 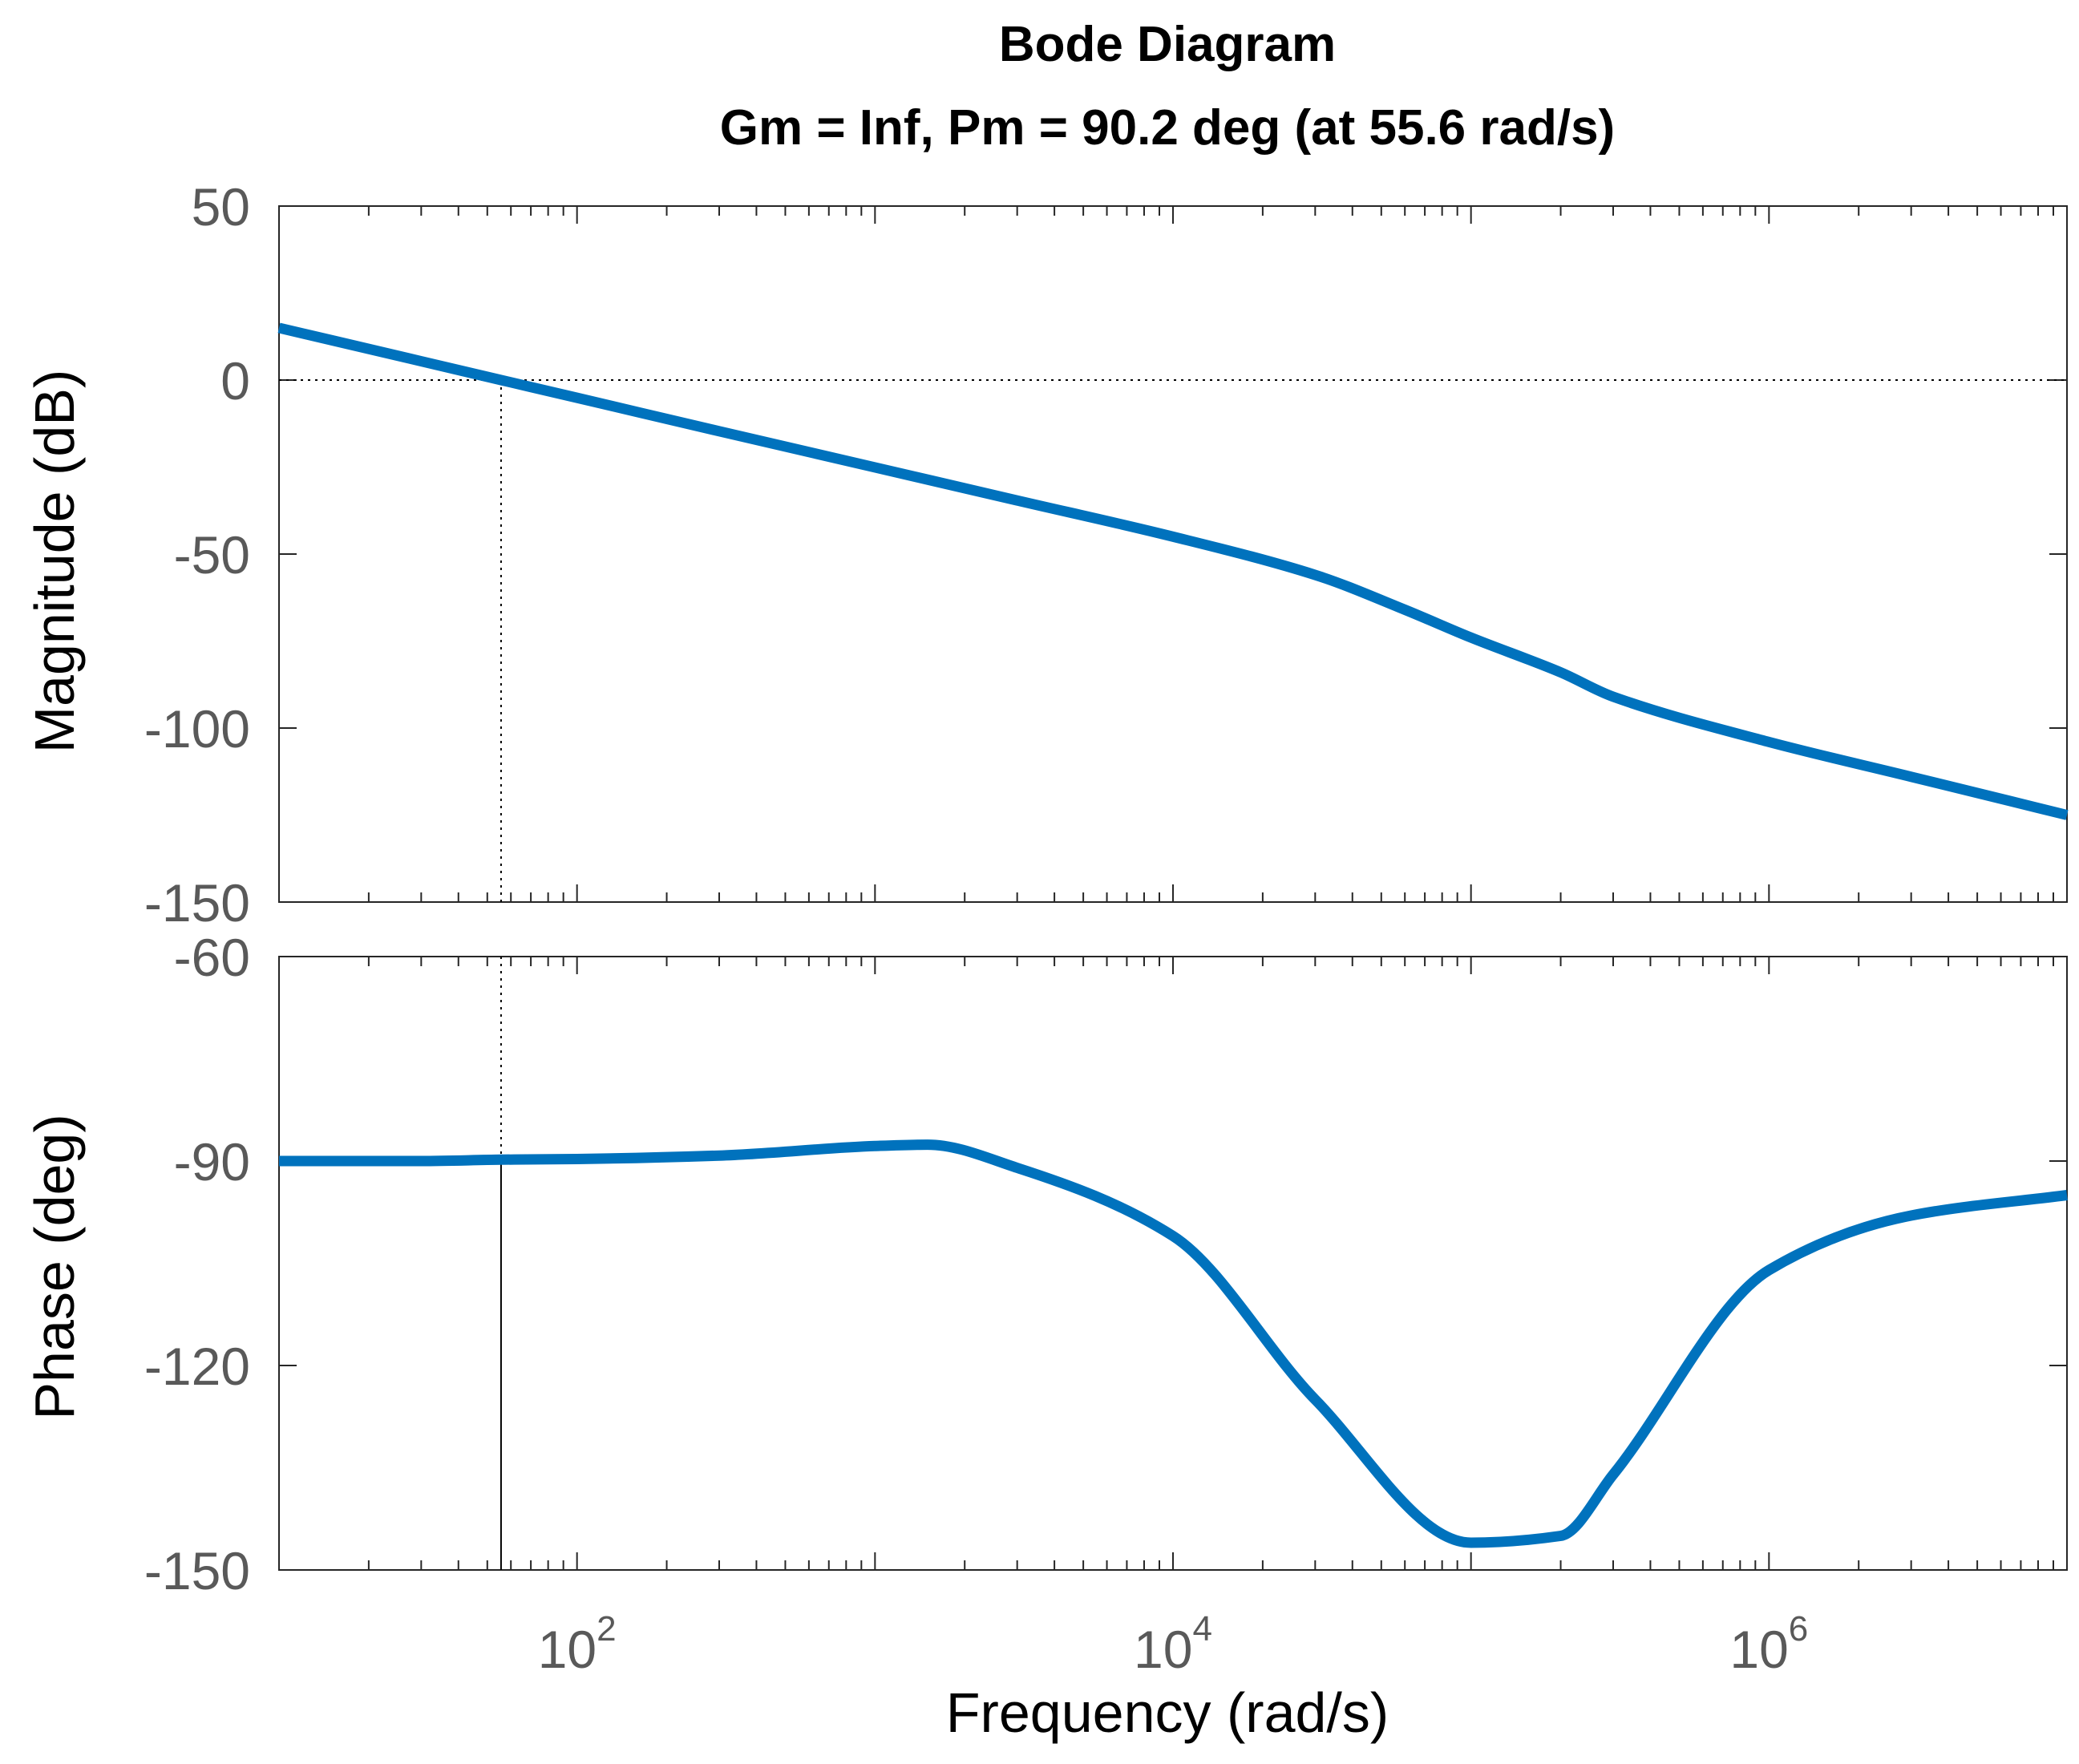 What do you see at coordinates (1768, 1644) in the screenshot?
I see `x-tick-label: 10⁶` at bounding box center [1768, 1644].